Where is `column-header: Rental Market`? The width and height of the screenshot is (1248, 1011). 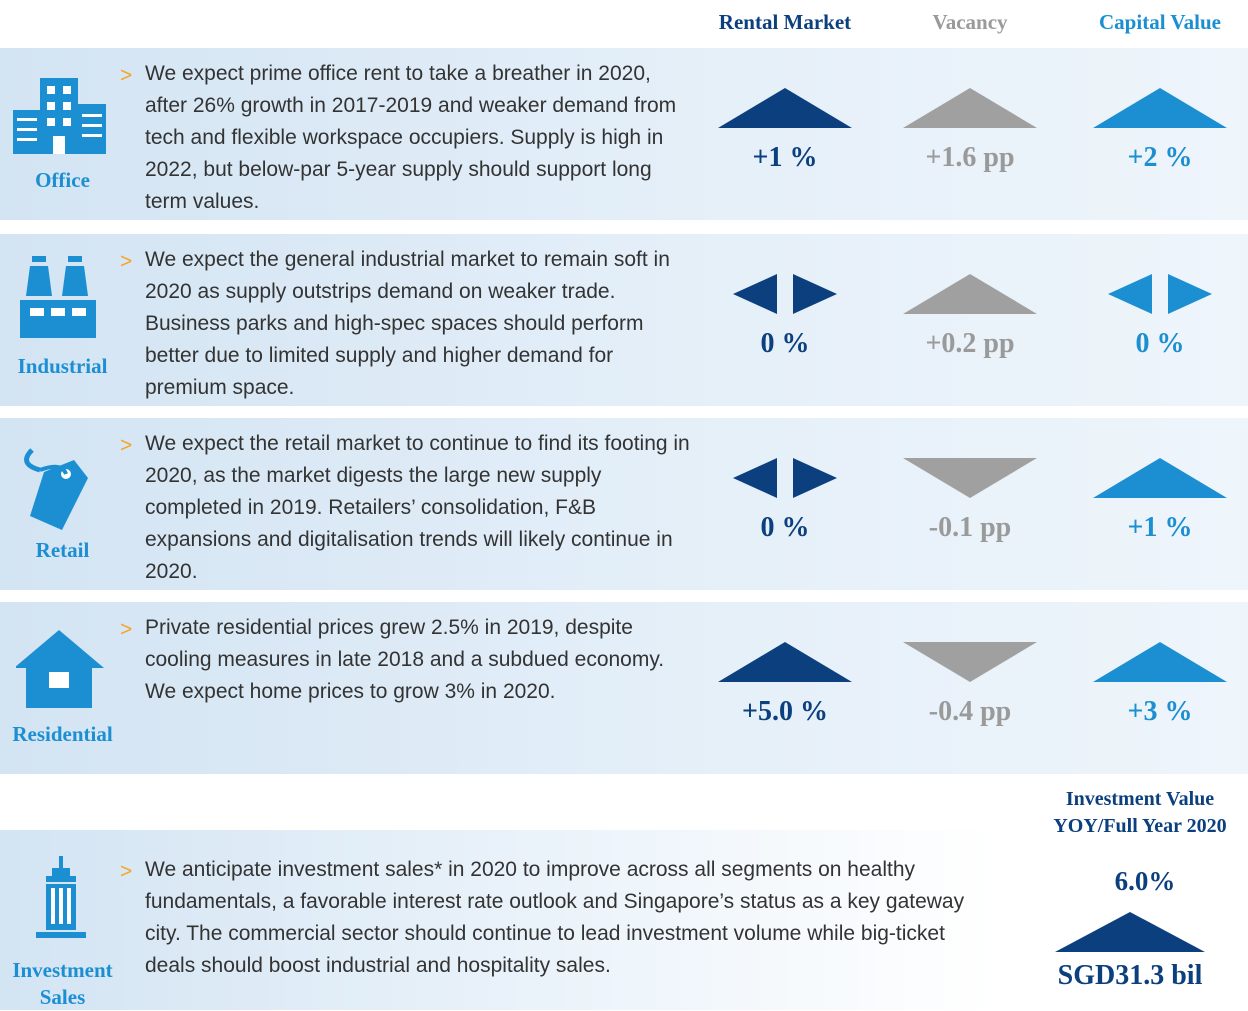 column-header: Rental Market is located at coordinates (785, 22).